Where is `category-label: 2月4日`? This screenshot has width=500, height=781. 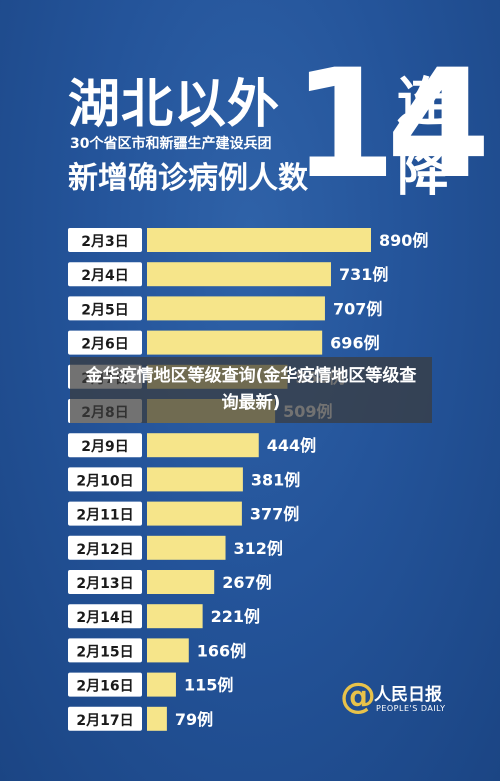
category-label: 2月4日 is located at coordinates (104, 276).